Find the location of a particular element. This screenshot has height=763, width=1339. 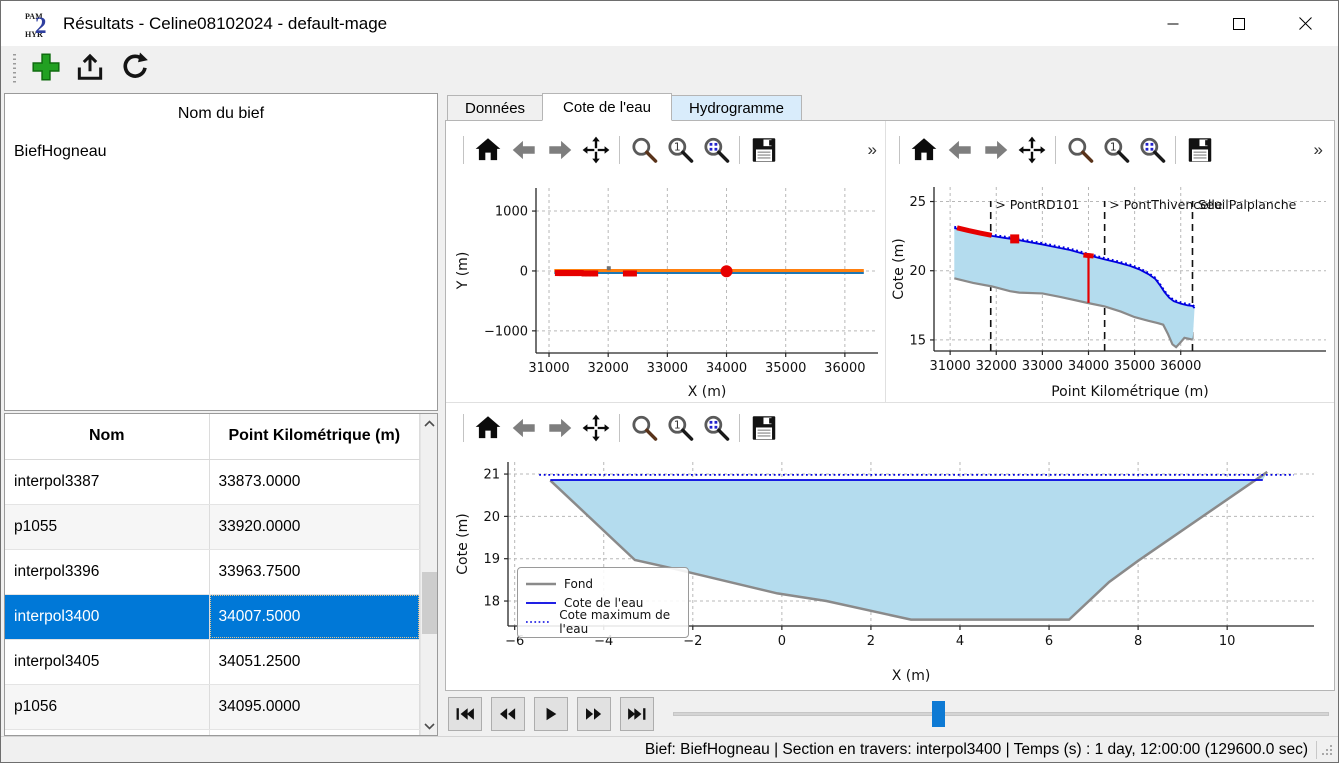

table-row: p1056 34095.0000 is located at coordinates (212, 707).